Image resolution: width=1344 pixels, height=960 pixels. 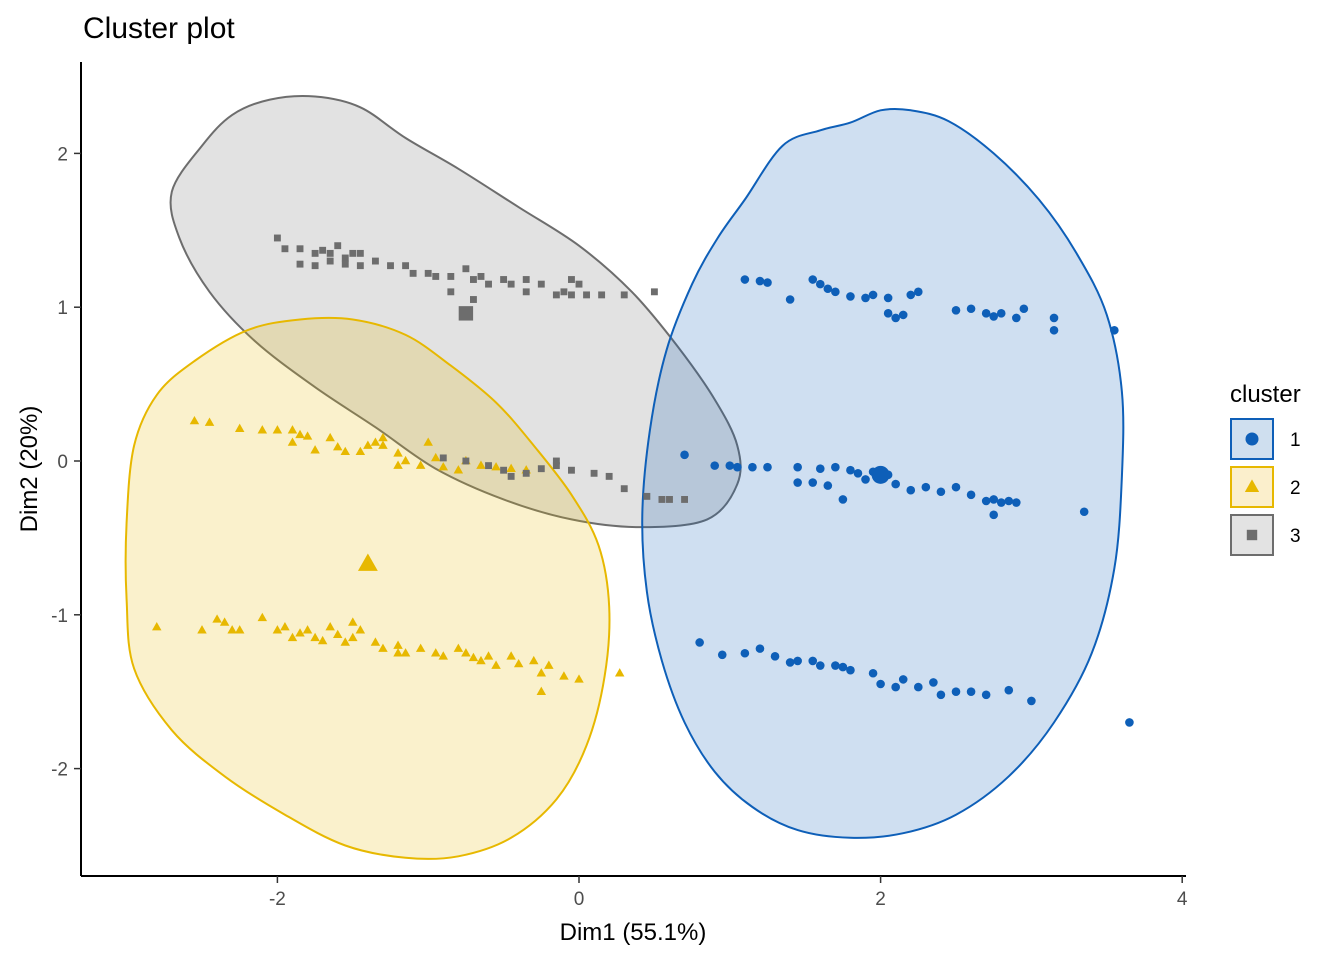 I want to click on legend-title: cluster, so click(x=1265, y=394).